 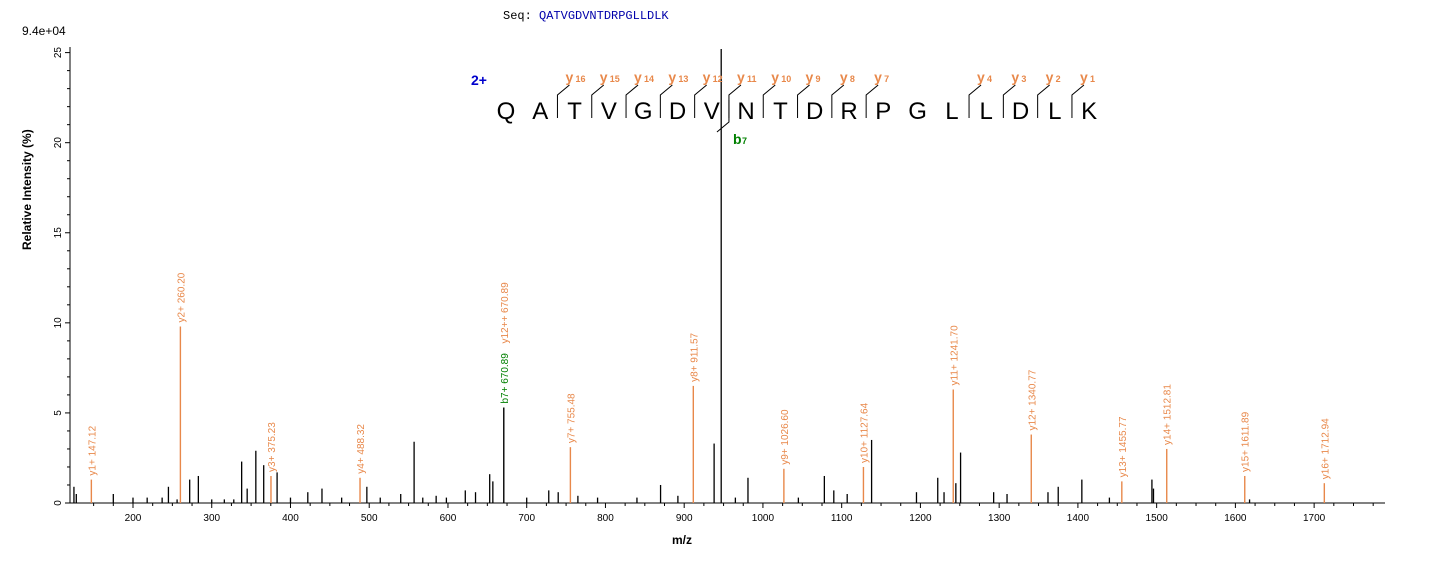 What do you see at coordinates (369, 518) in the screenshot?
I see `x-tick-label: 500` at bounding box center [369, 518].